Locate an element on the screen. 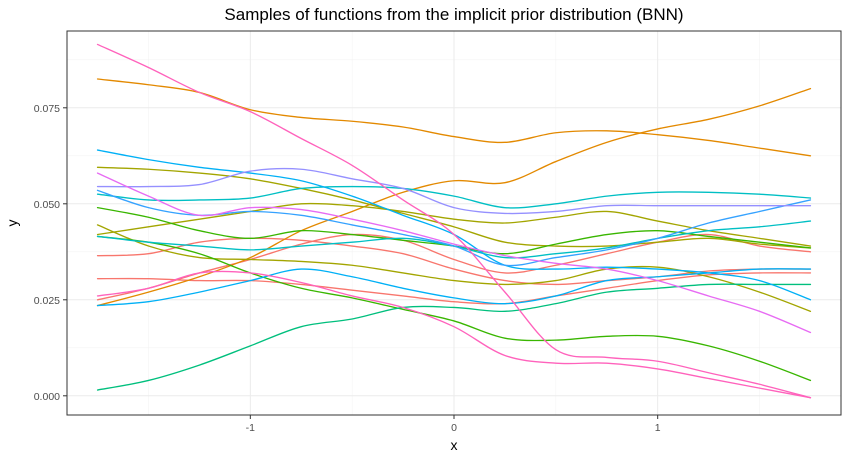 The image size is (850, 457). x-axis-ticks: -1 0 1 is located at coordinates (453, 424).